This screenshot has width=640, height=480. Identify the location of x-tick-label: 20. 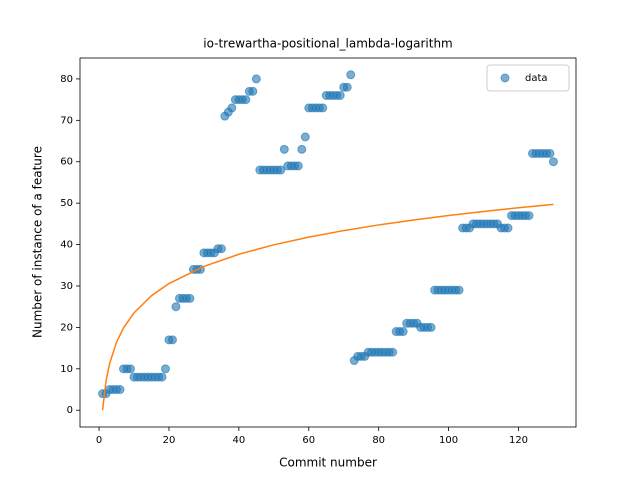
(169, 440).